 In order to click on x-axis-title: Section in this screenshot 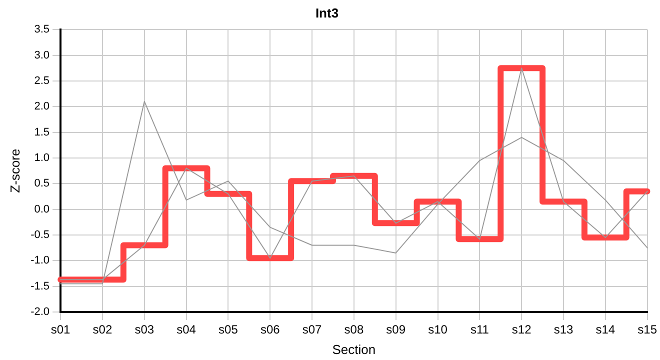, I will do `click(354, 349)`.